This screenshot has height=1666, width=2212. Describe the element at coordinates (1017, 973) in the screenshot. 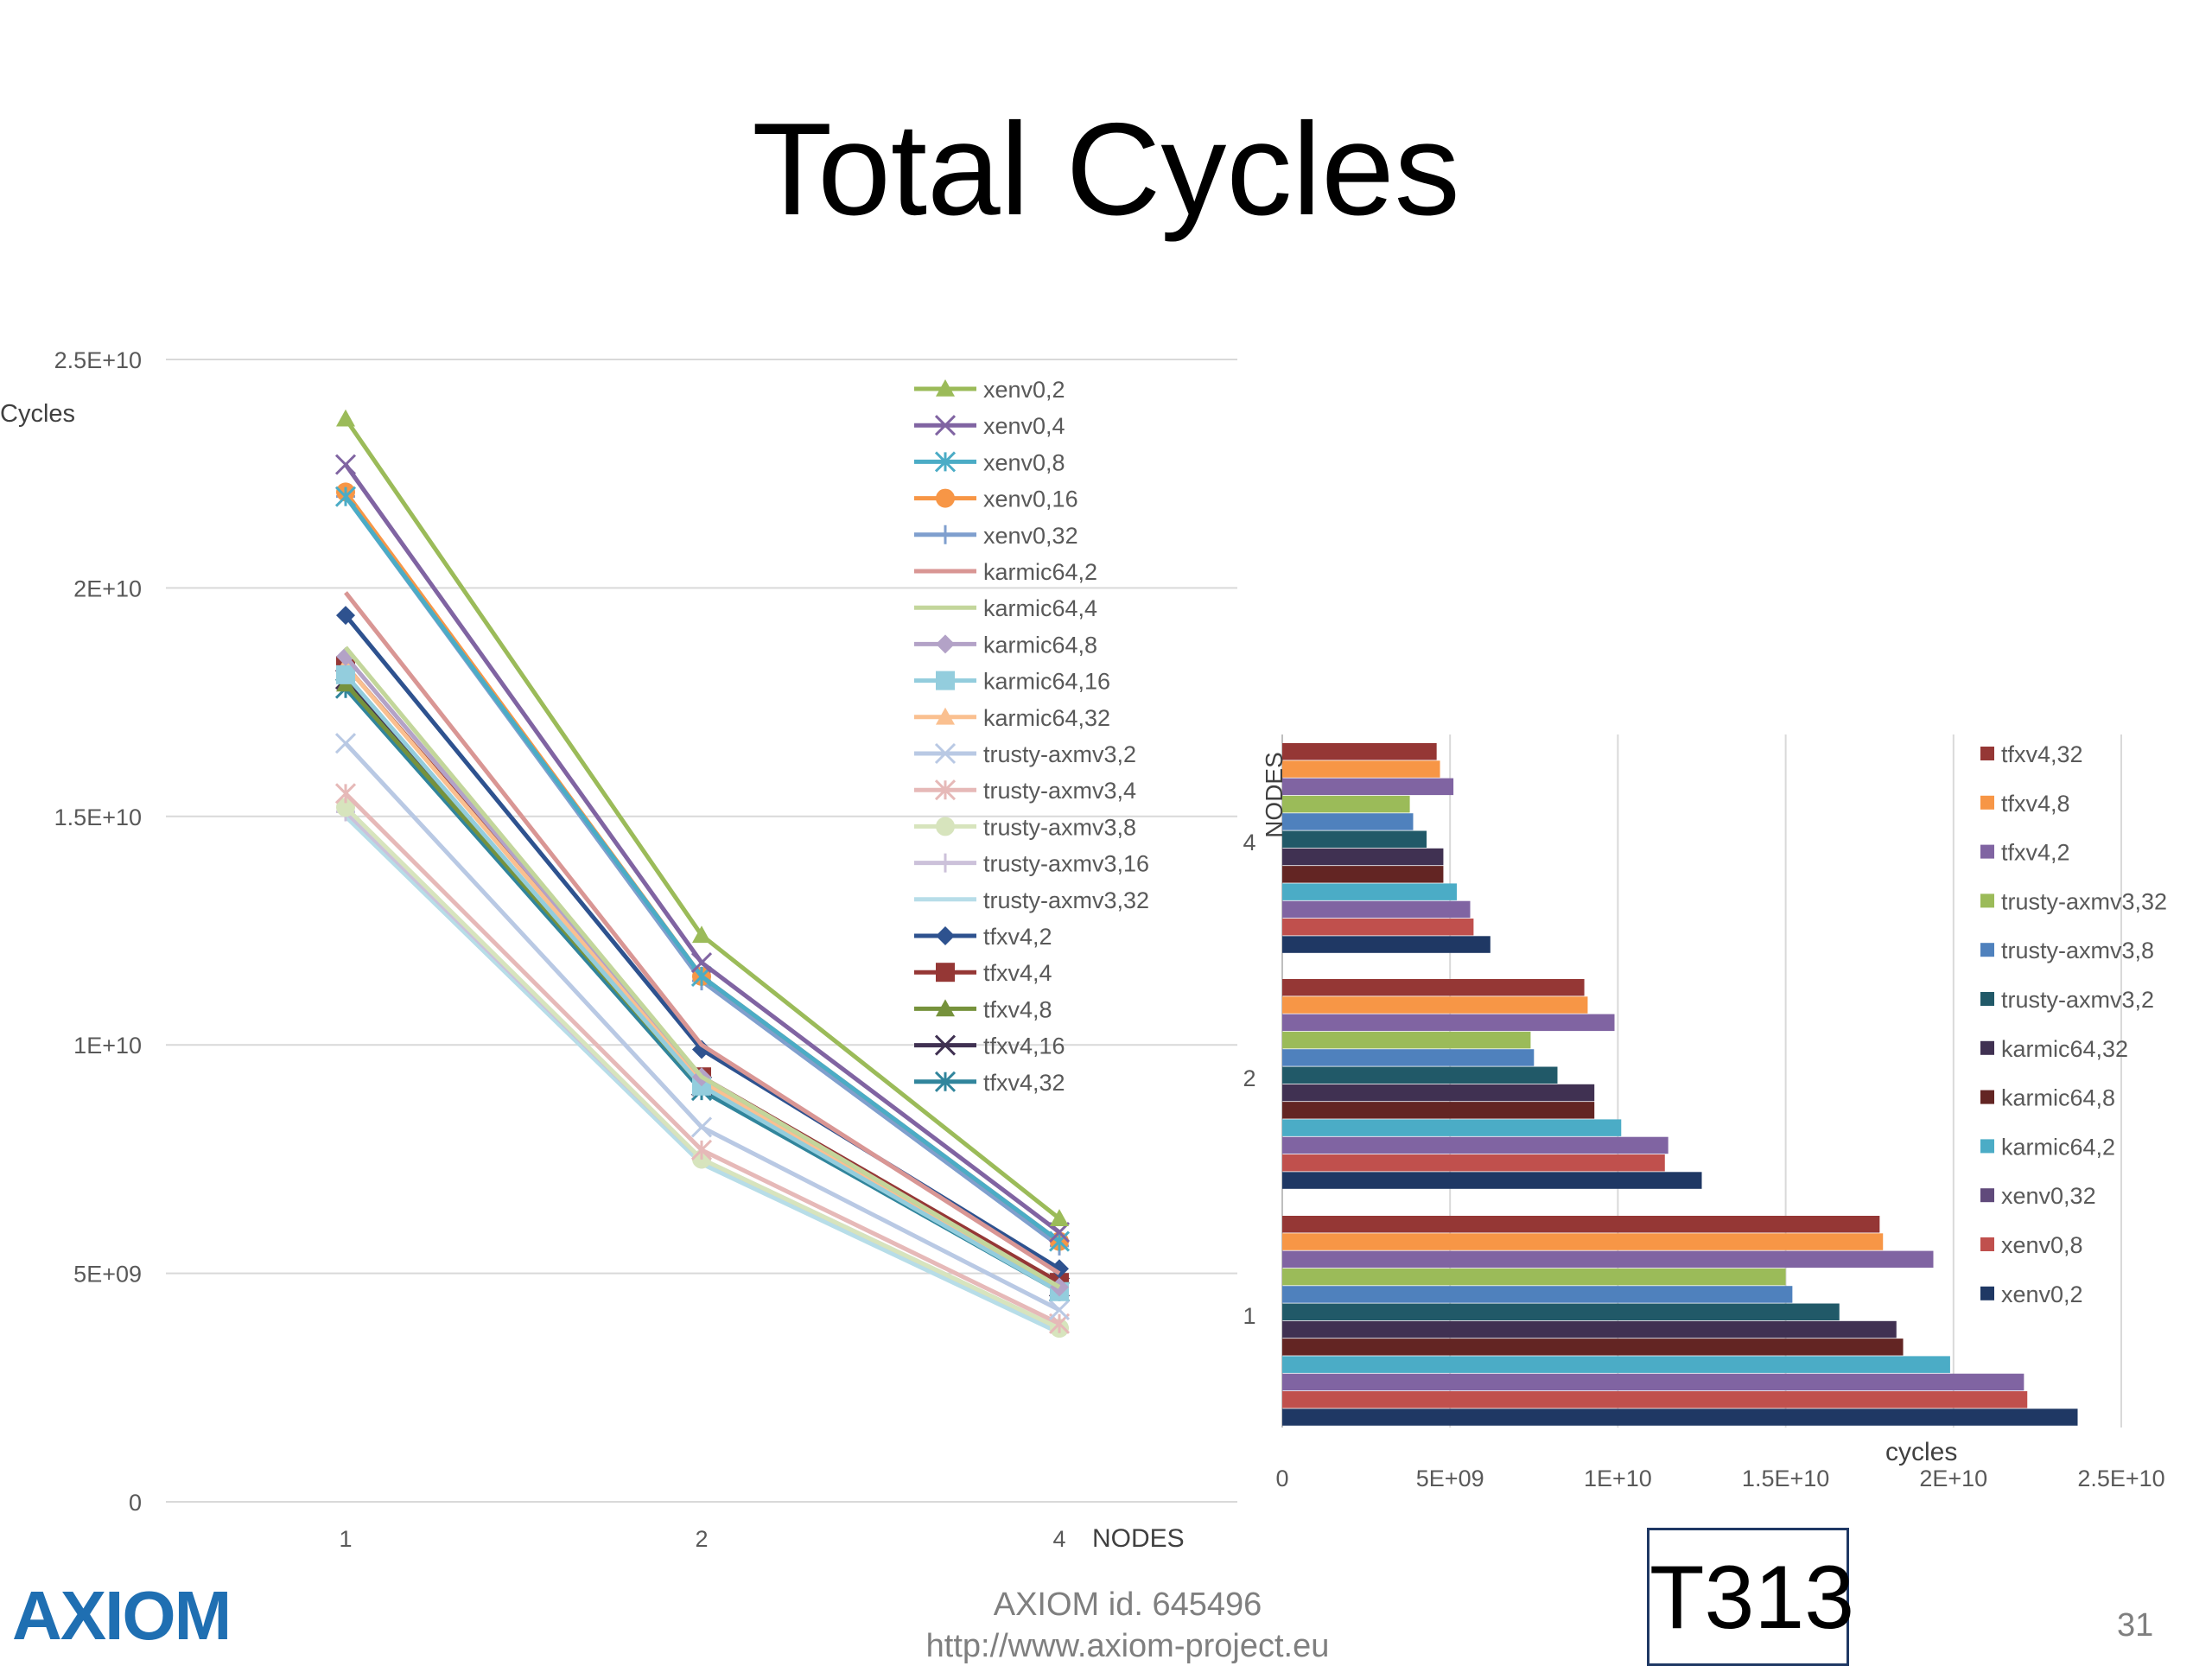

I see `legend-label: tfxv4,4` at that location.